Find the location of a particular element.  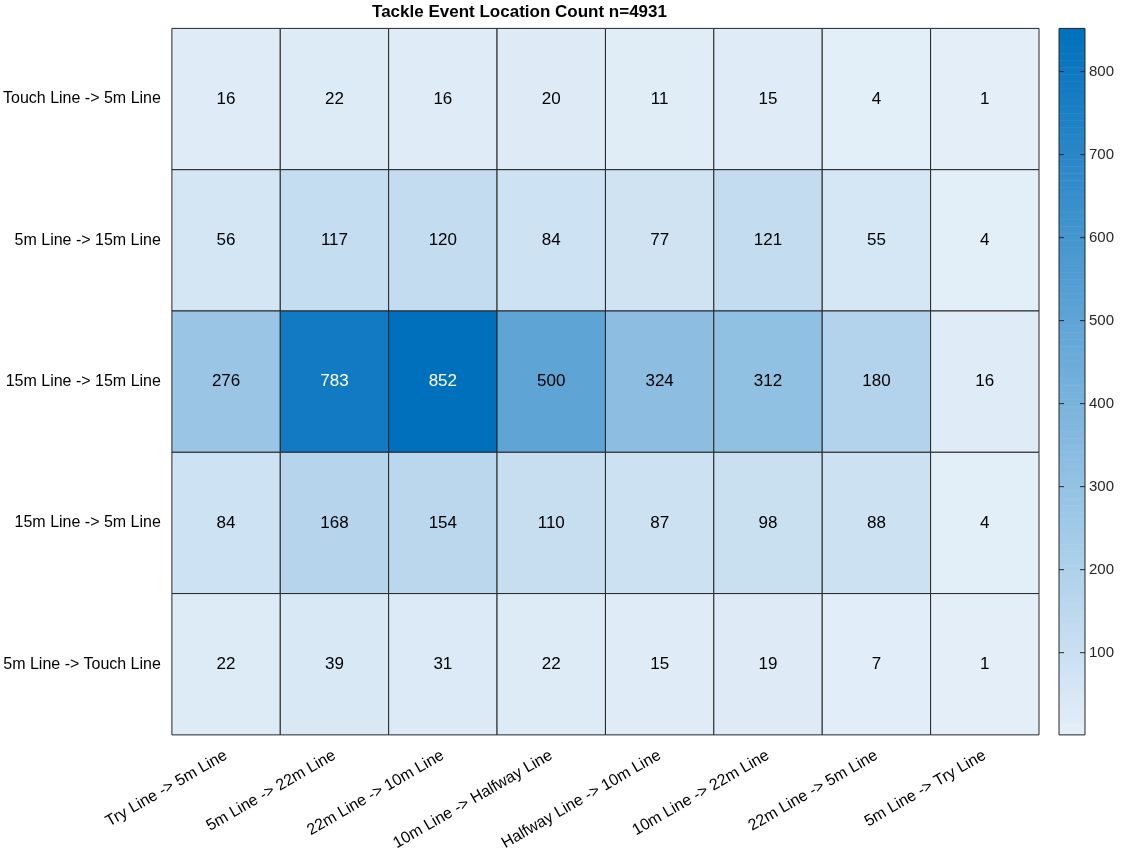

y-tick-label: 15m Line -> 5m Line is located at coordinates (87, 522).